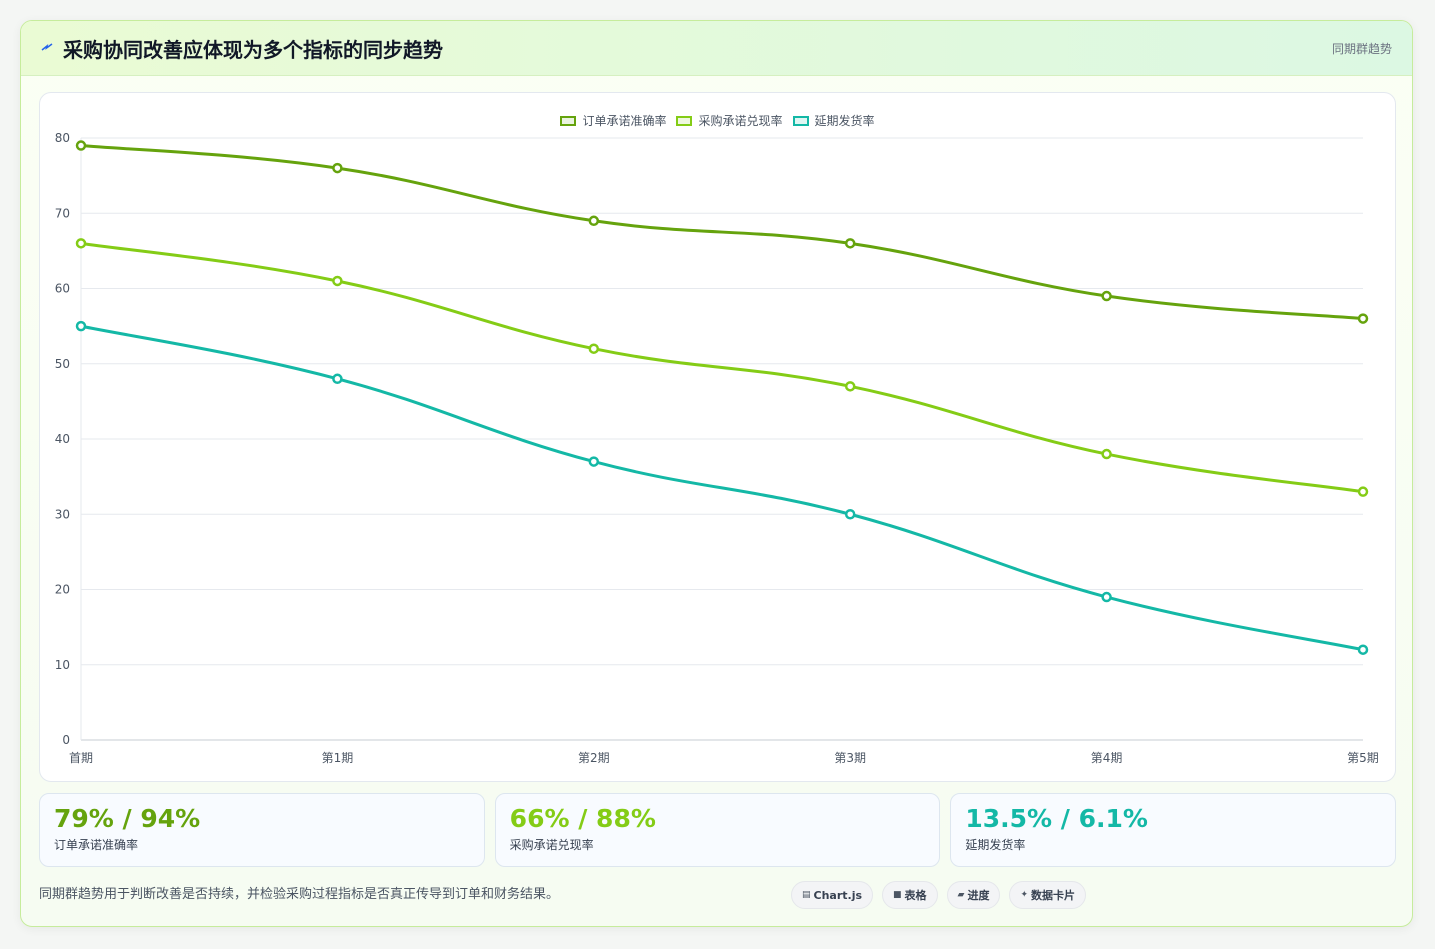  I want to click on y-tick-label: 80, so click(62, 138).